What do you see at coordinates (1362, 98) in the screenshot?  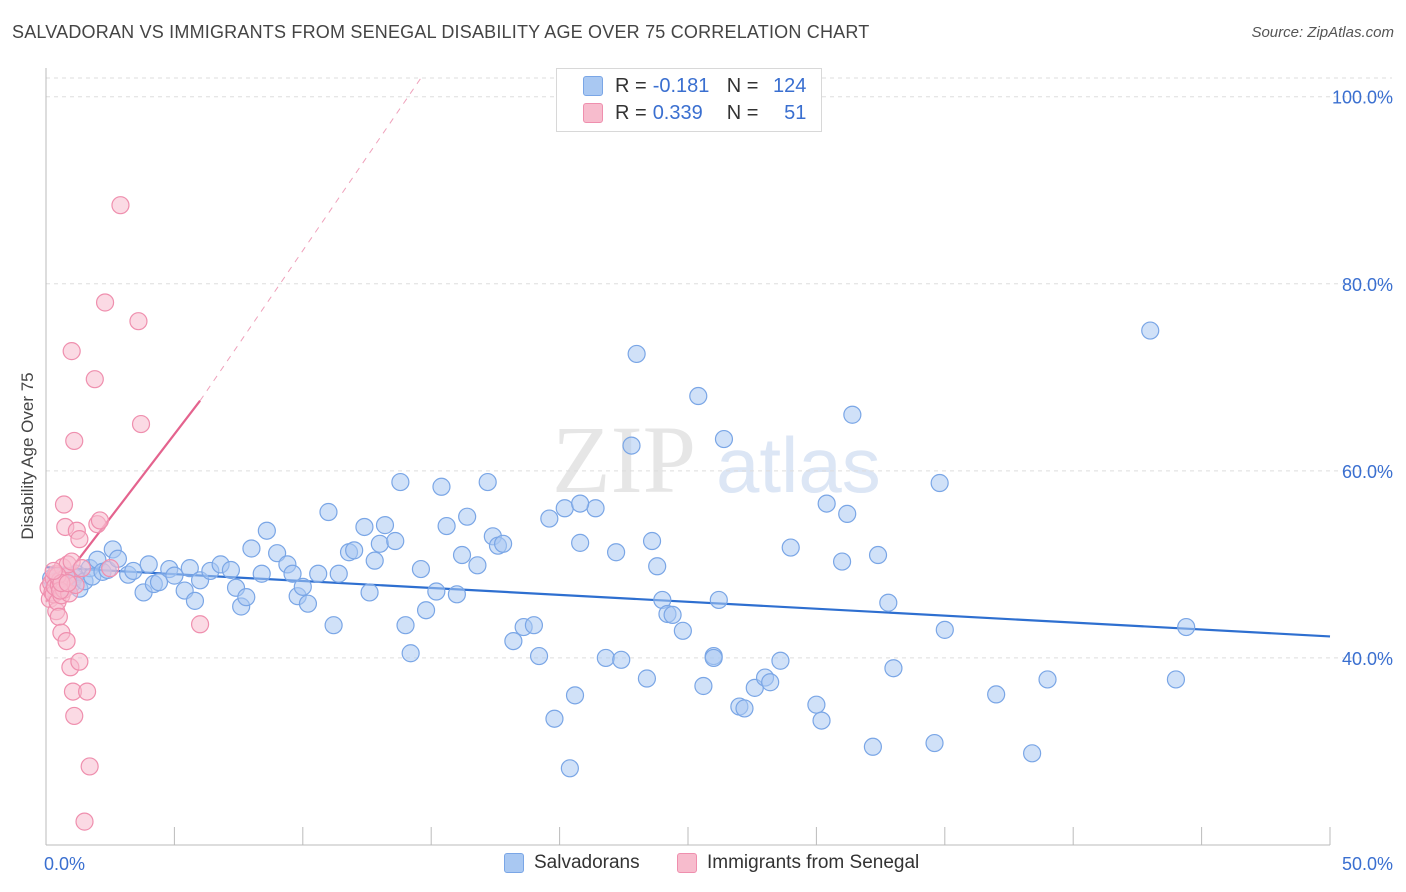 I see `y-tick-label: 100.0%` at bounding box center [1362, 98].